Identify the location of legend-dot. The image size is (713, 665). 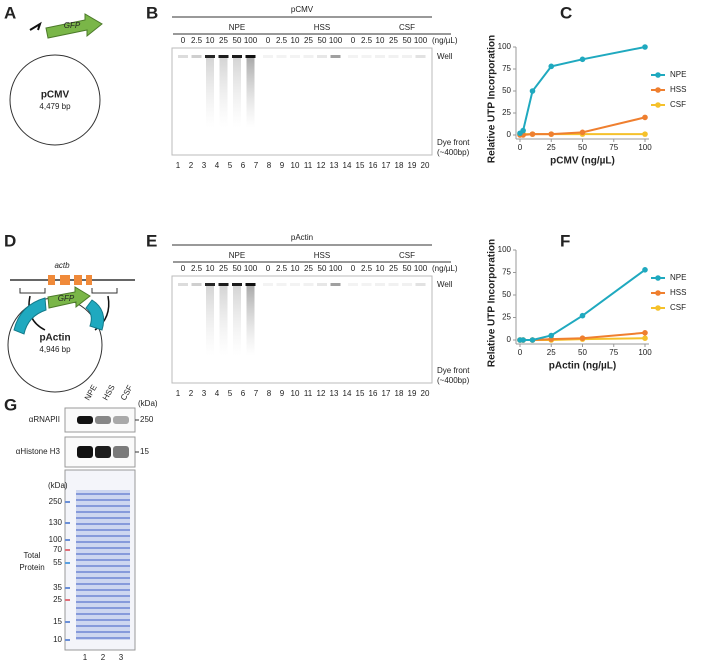
(658, 90).